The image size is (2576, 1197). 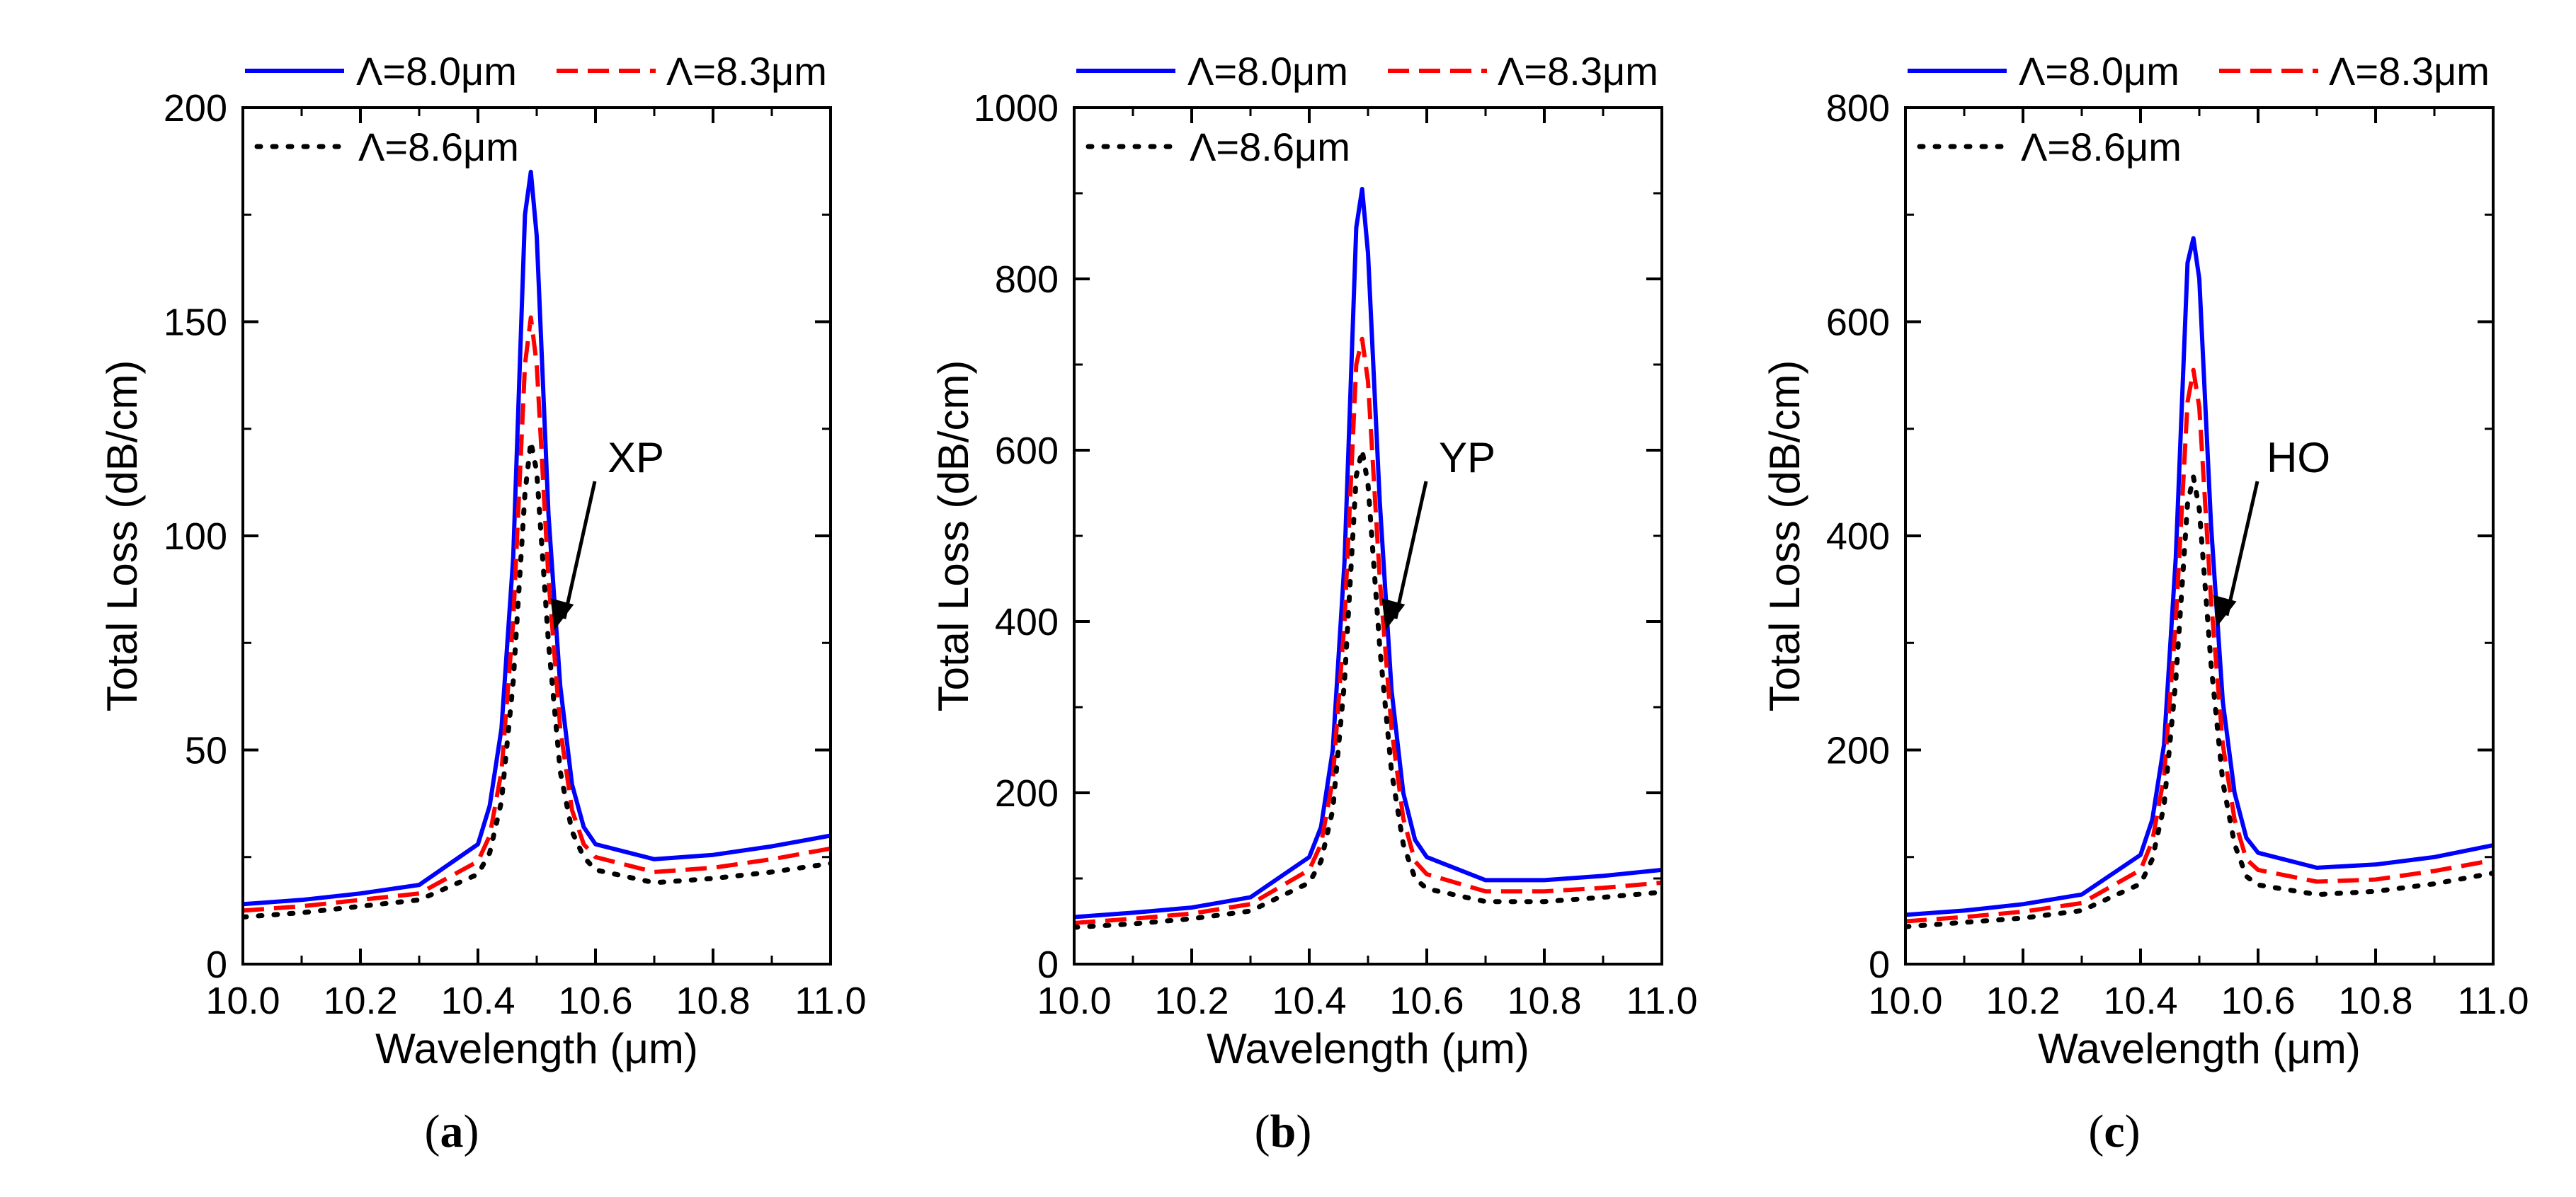 I want to click on y-tick-label: 150, so click(x=195, y=323).